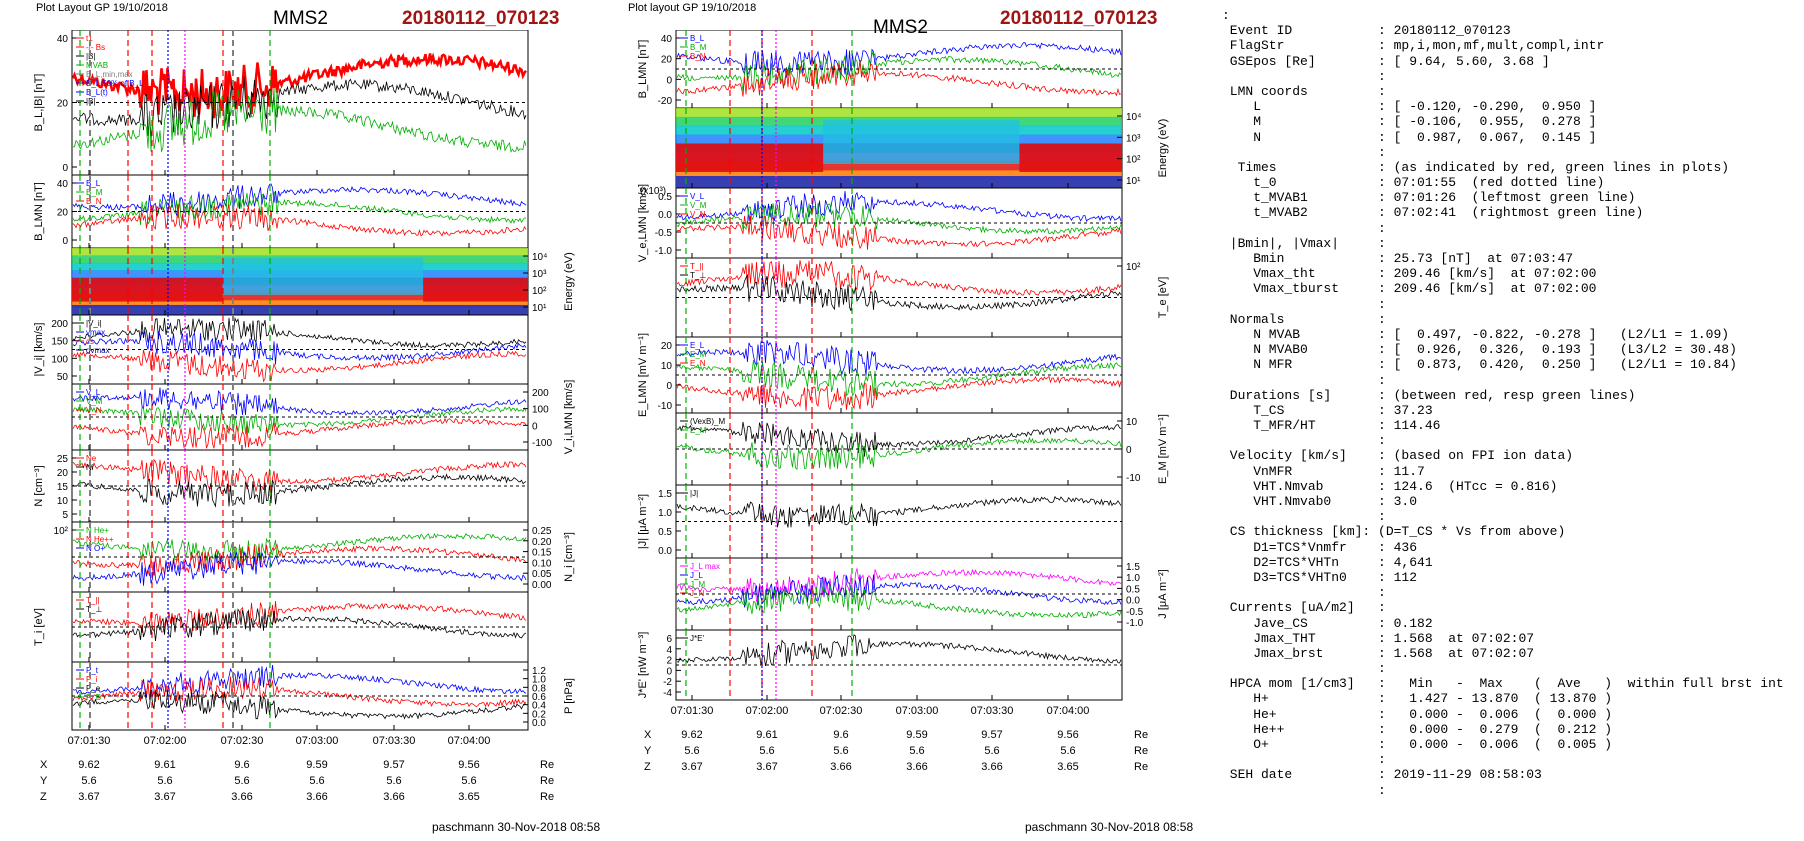 The height and width of the screenshot is (841, 1804). Describe the element at coordinates (1409, 122) in the screenshot. I see `summary-line: M : [ -0.106, 0.955, 0.278 ]` at that location.